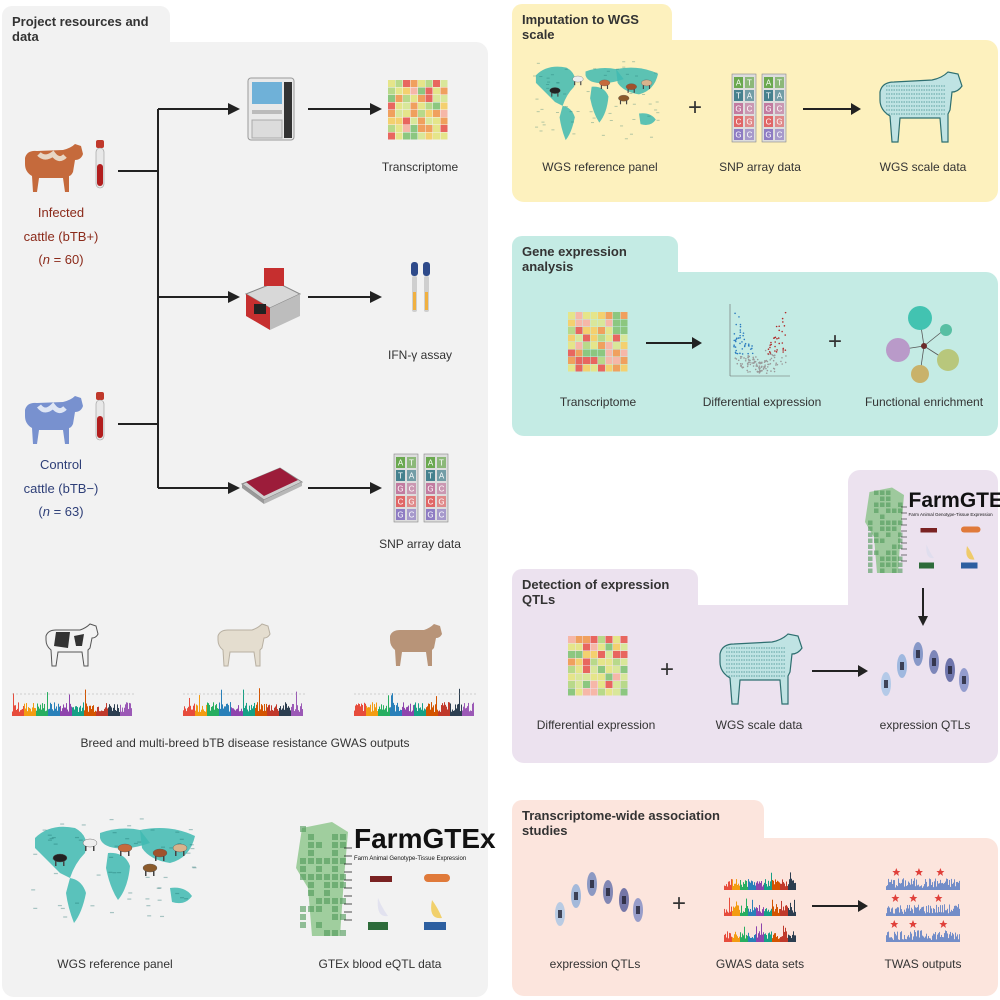  Describe the element at coordinates (922, 344) in the screenshot. I see `enrichment-network-icon` at that location.